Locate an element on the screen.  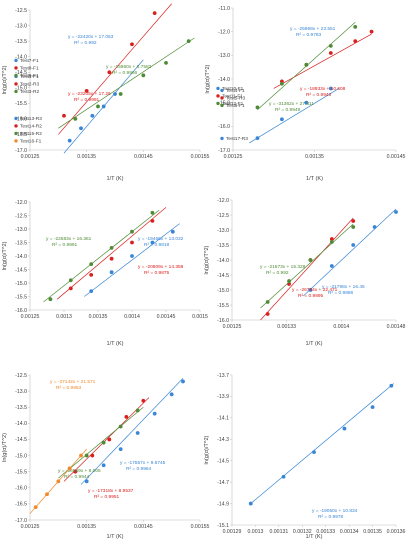
legend-label: Test12-F1 is located at coordinates (233, 104).